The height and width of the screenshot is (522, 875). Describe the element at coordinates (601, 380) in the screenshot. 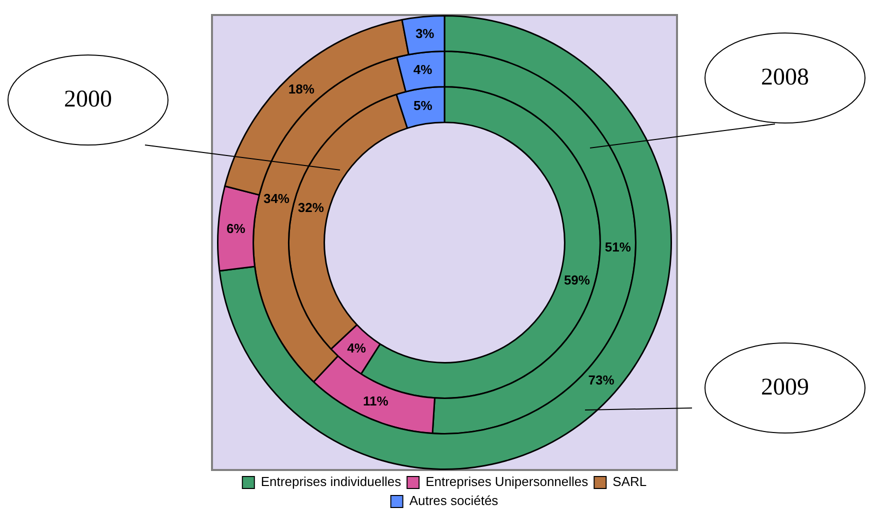

I see `data-label: 73%` at that location.